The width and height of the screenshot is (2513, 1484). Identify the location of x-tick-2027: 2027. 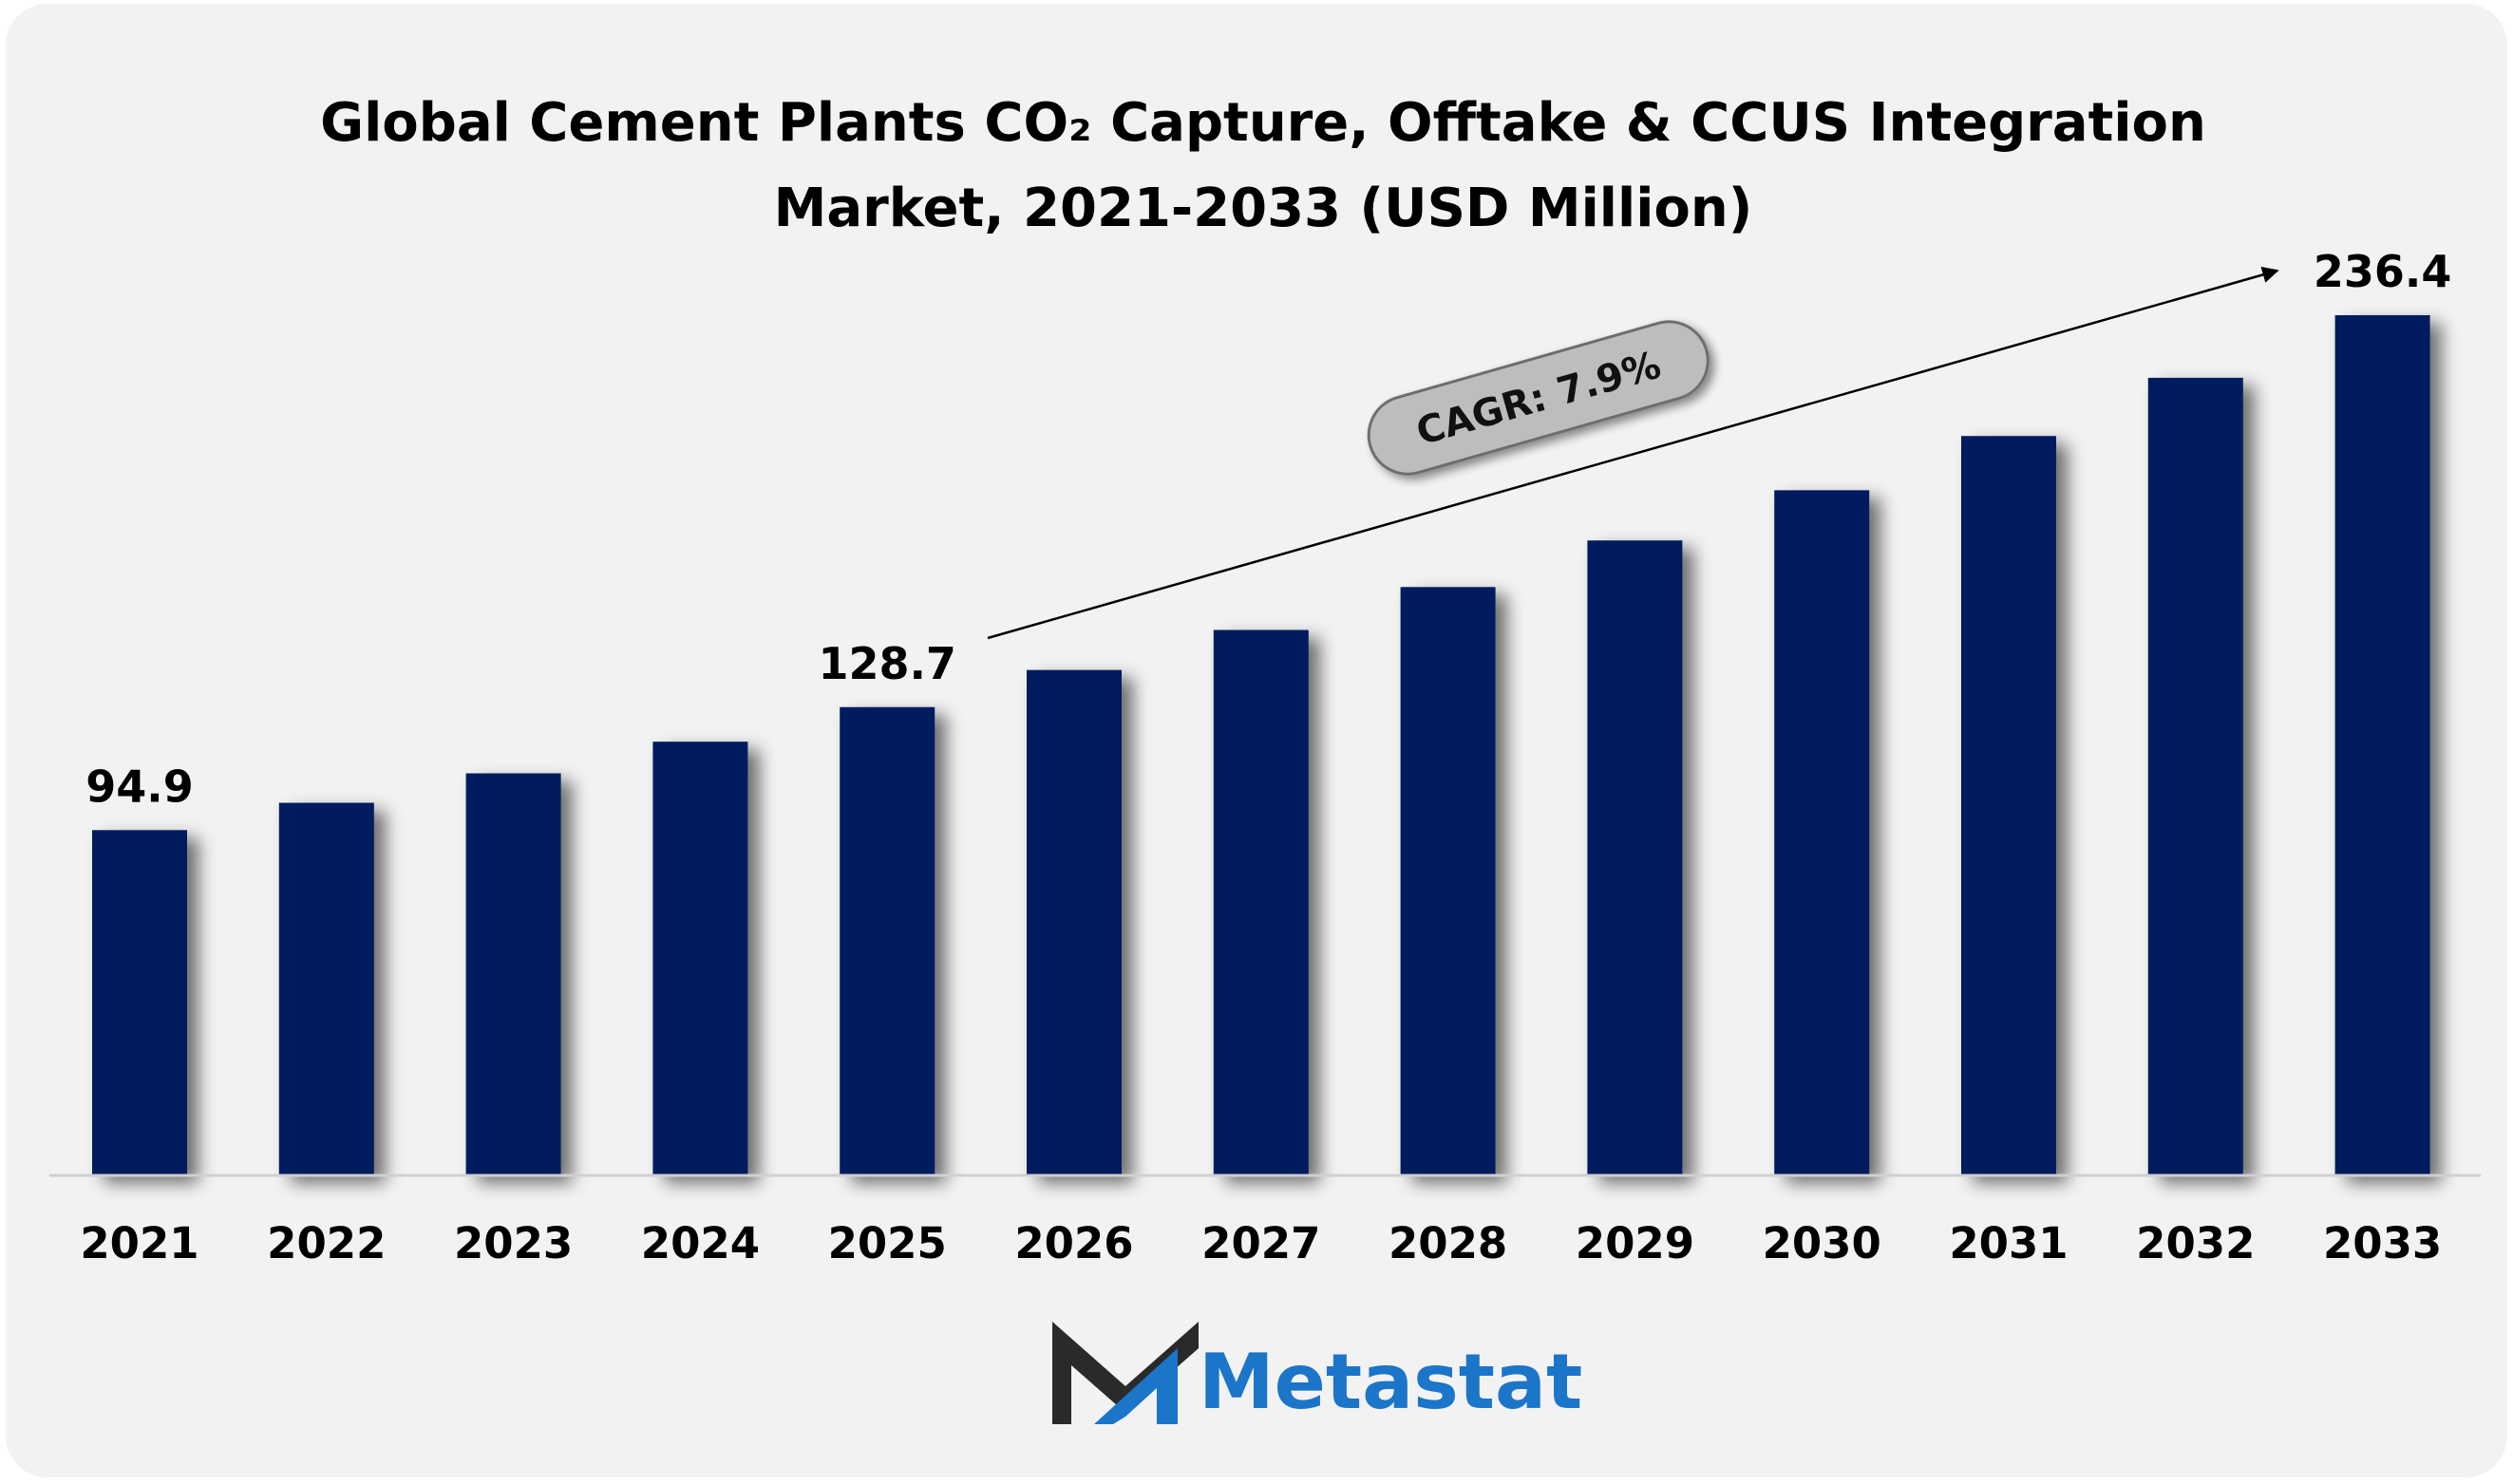
(1260, 1243).